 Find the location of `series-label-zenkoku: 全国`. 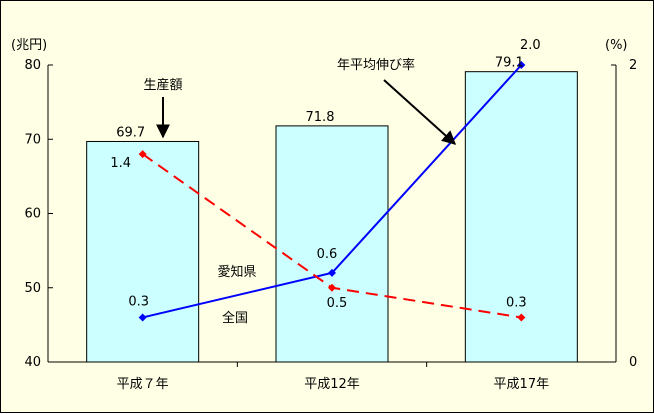

series-label-zenkoku: 全国 is located at coordinates (235, 318).